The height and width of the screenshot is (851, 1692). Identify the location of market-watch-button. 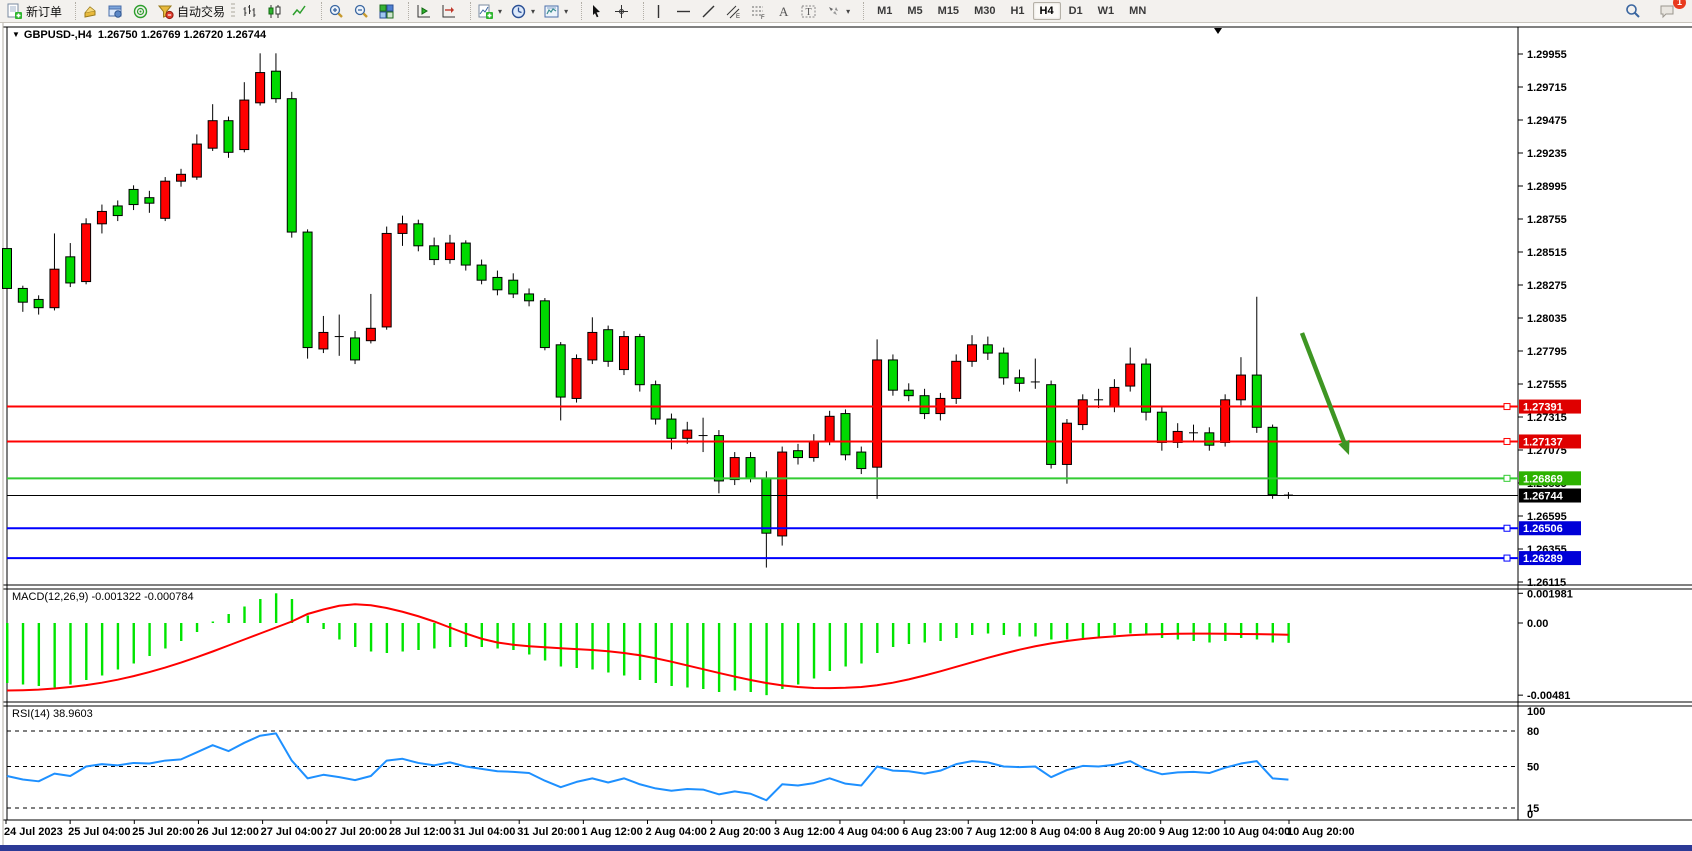
(90, 11).